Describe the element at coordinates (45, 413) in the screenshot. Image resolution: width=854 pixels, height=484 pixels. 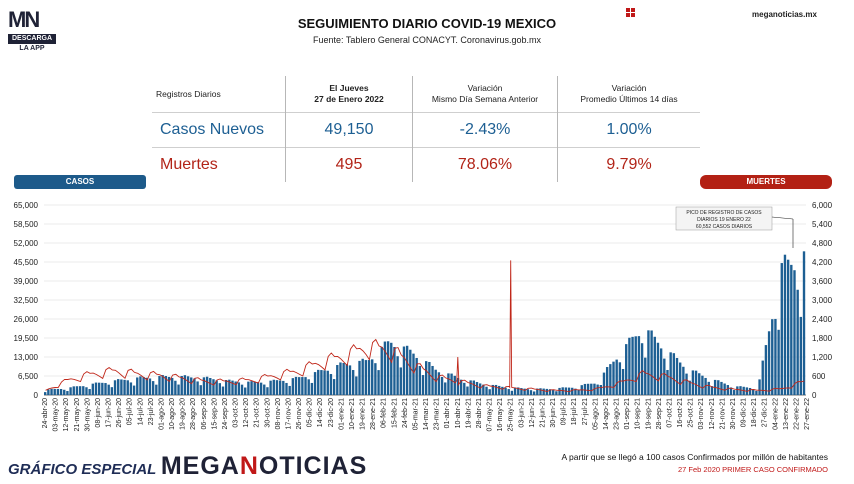
I see `x-tick-label: 24-abr-20` at that location.